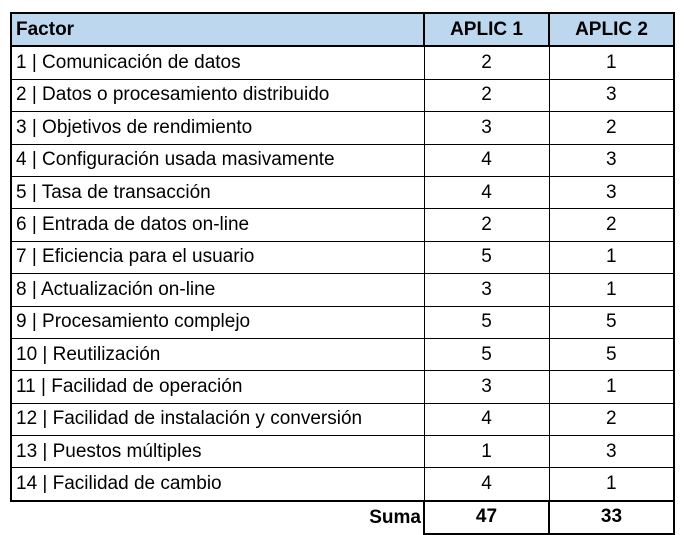 The image size is (685, 535). I want to click on table-row: 11 | Facilidad de operación 3 1, so click(342, 387).